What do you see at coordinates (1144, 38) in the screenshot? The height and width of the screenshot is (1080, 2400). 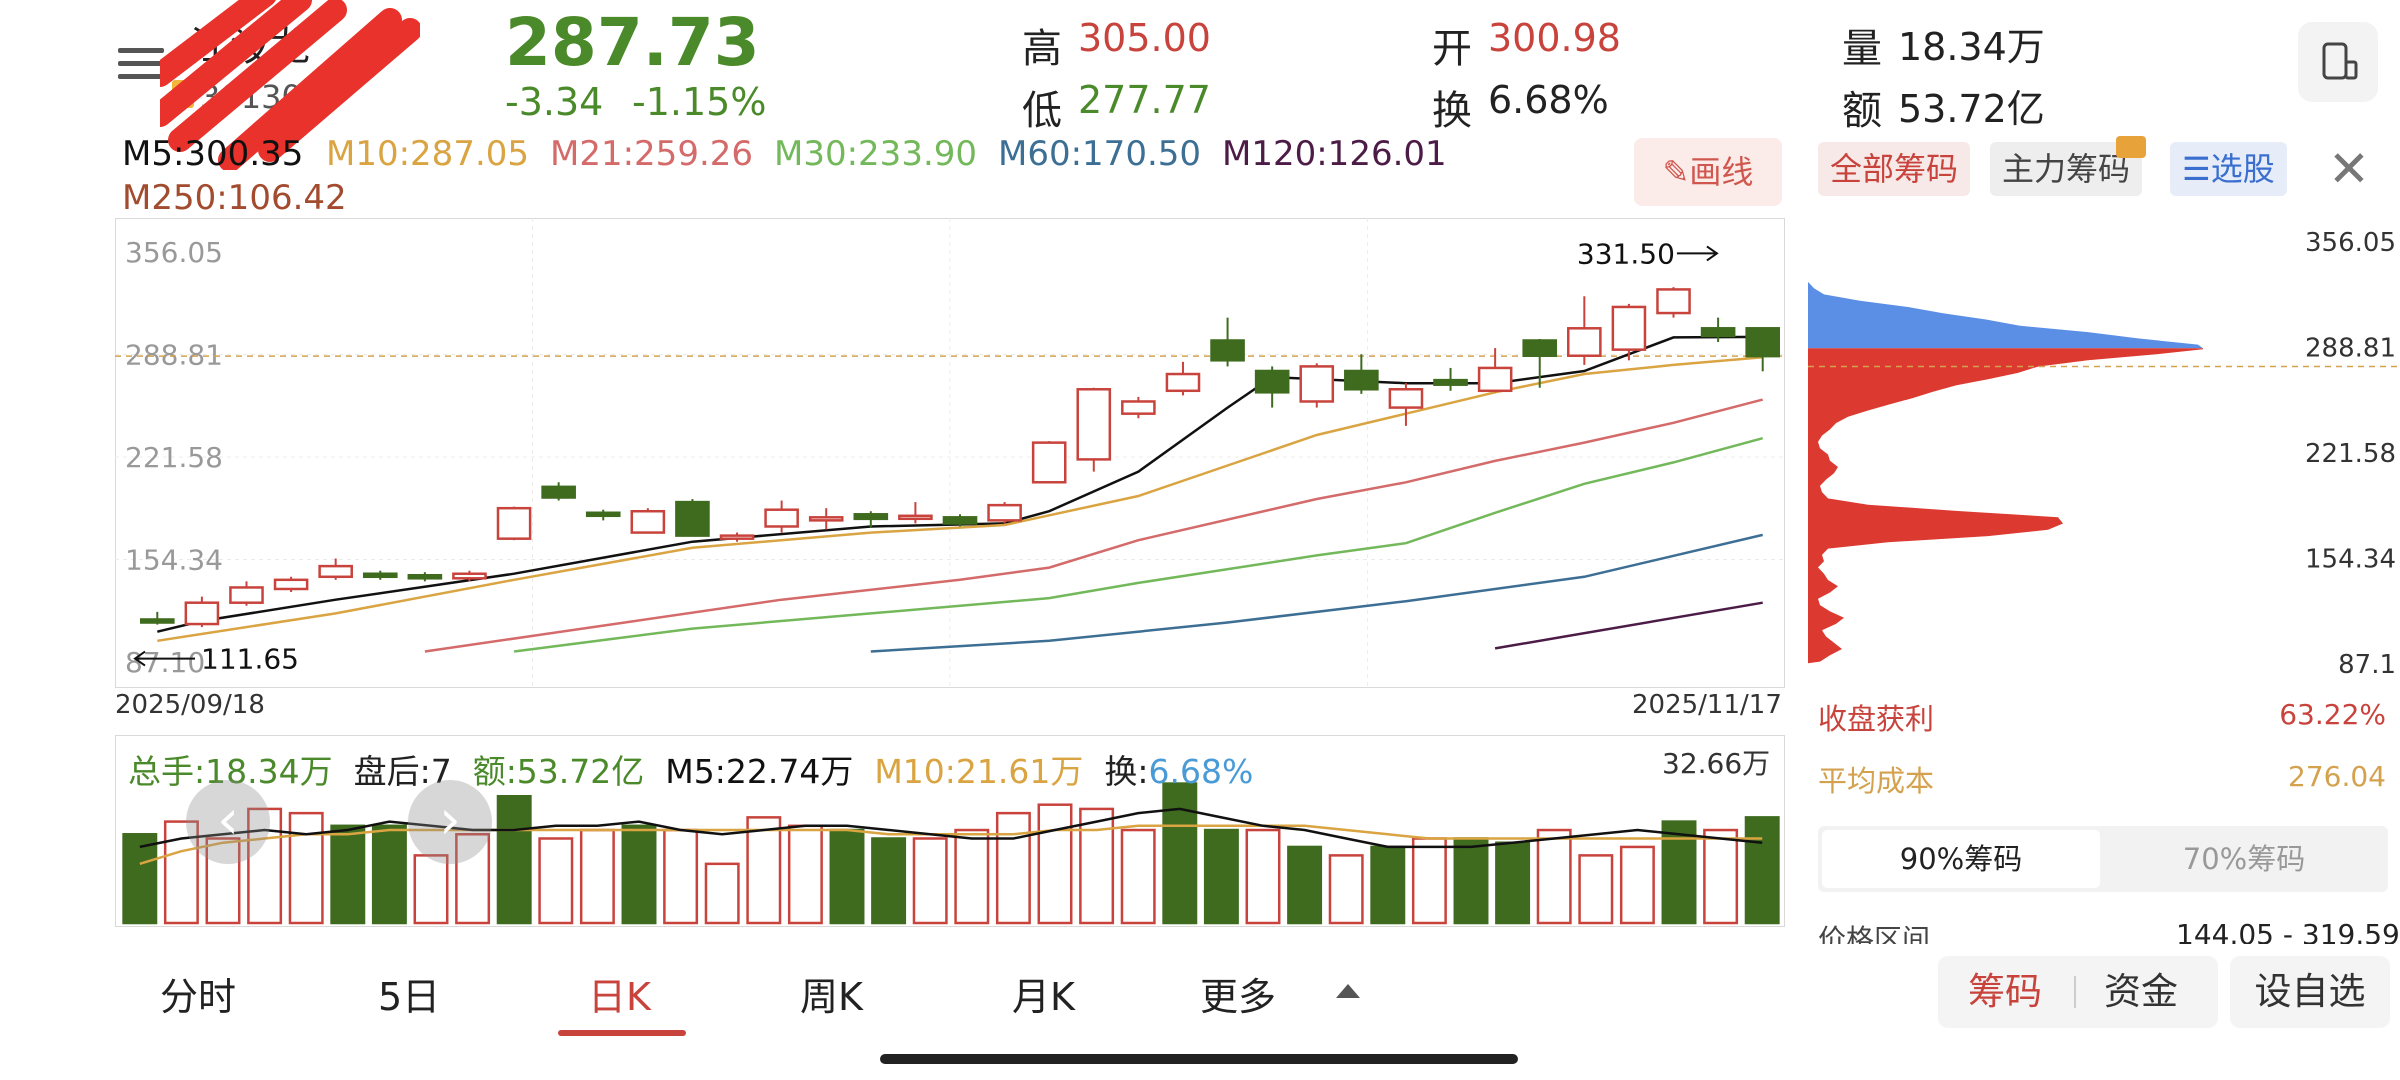 I see `high-value: 305.00` at bounding box center [1144, 38].